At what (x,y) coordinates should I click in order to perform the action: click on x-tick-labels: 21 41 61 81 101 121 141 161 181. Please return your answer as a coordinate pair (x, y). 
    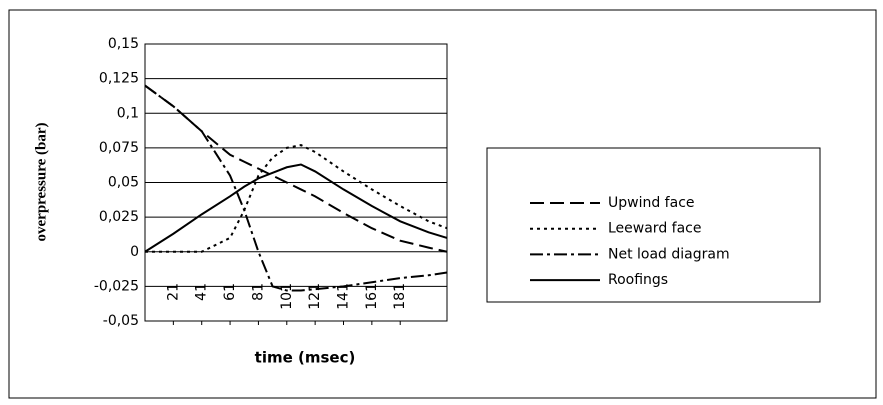
    Looking at the image, I should click on (286, 296).